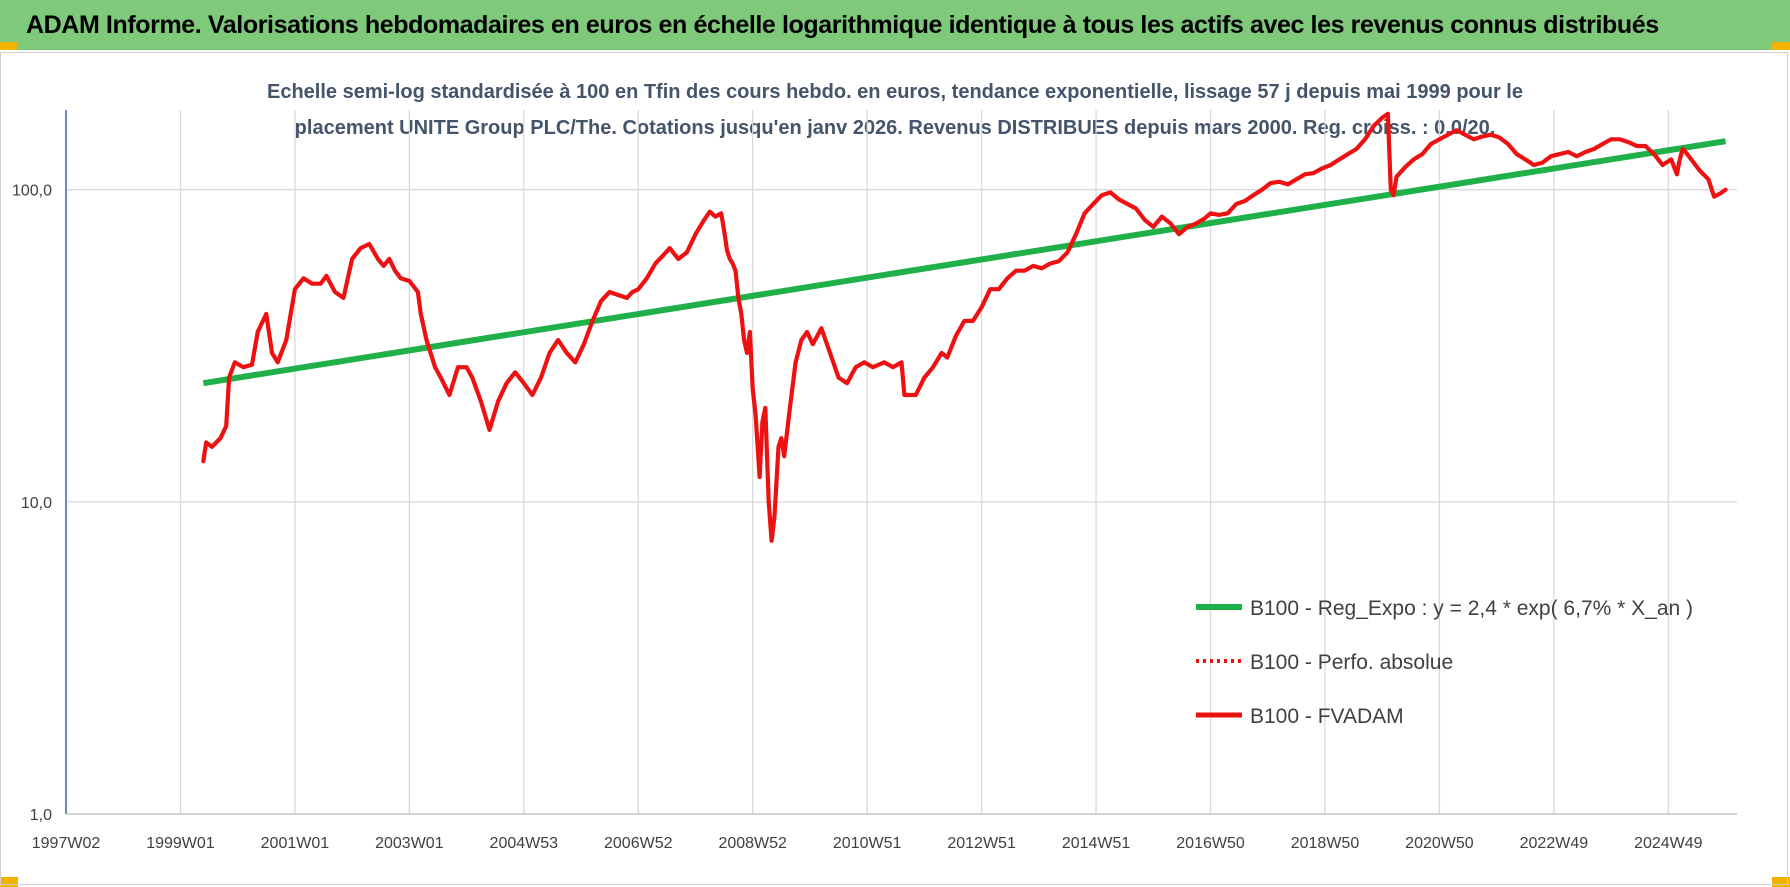 This screenshot has width=1790, height=887. I want to click on x-tick-label: 2018W50, so click(1325, 843).